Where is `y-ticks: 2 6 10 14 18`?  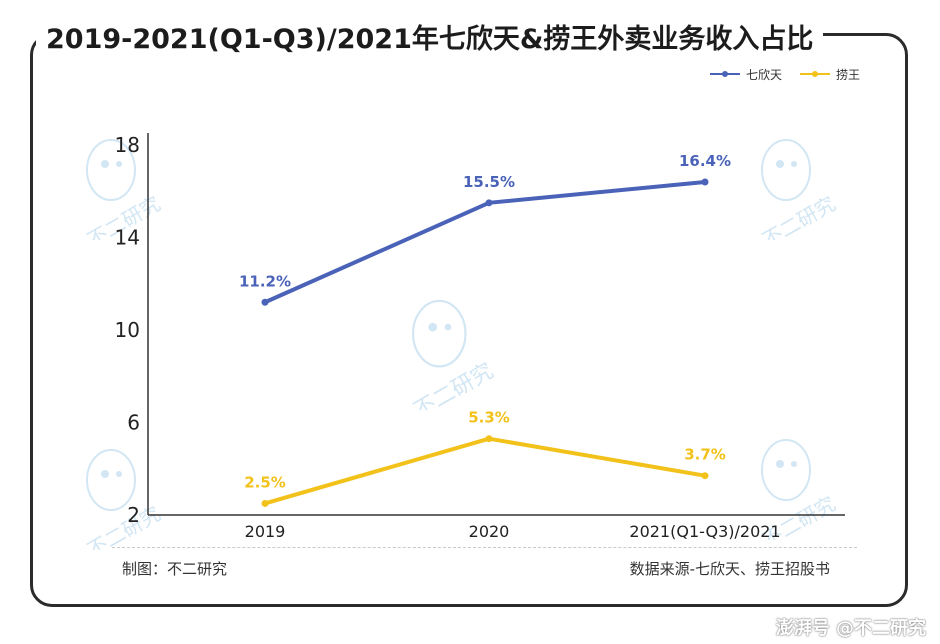 y-ticks: 2 6 10 14 18 is located at coordinates (127, 330).